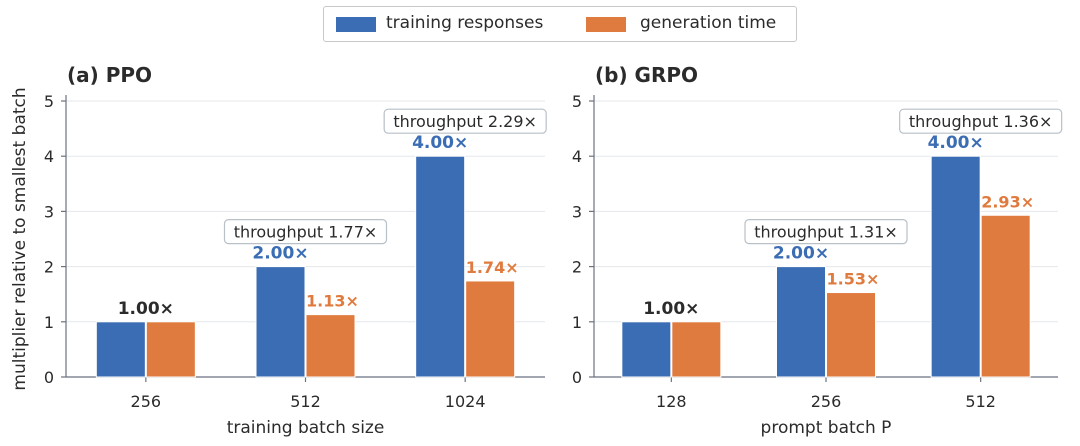 This screenshot has width=1080, height=446. I want to click on panel2-y-tick-label: 0, so click(577, 377).